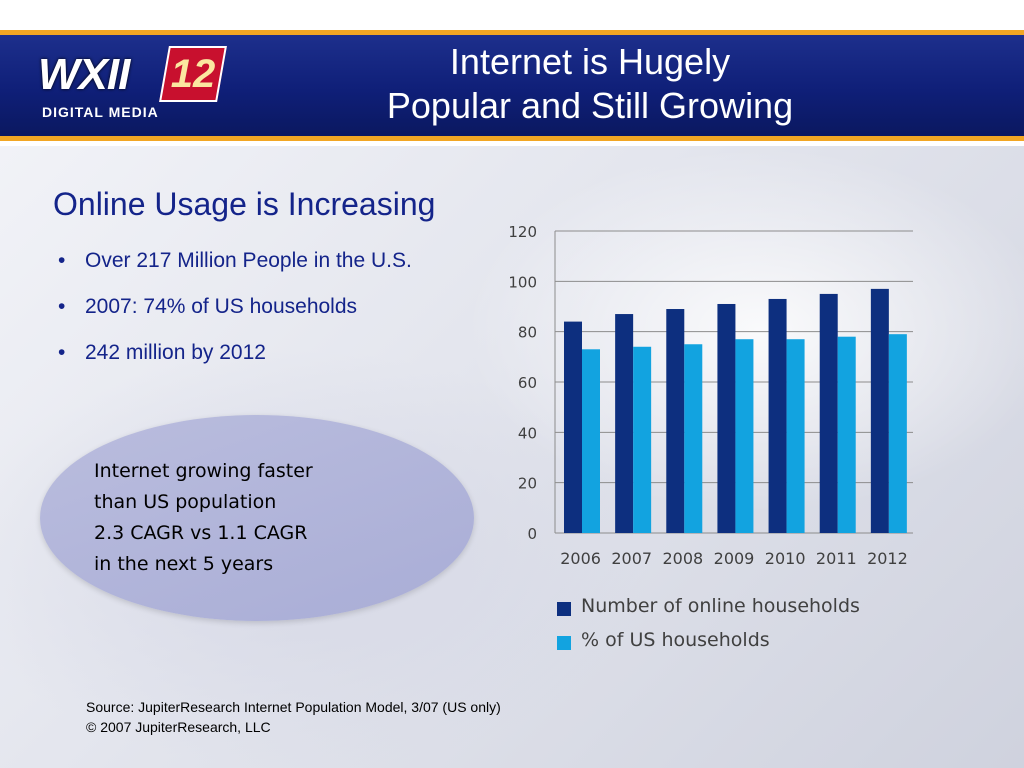 This screenshot has width=1024, height=768. What do you see at coordinates (631, 558) in the screenshot?
I see `x-tick-label: 2007` at bounding box center [631, 558].